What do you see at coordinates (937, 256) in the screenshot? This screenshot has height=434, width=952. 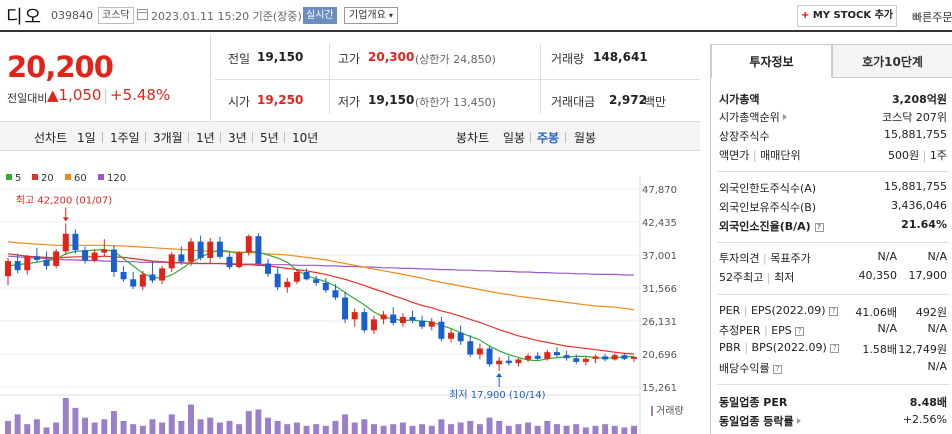 I see `target-value: N/A` at bounding box center [937, 256].